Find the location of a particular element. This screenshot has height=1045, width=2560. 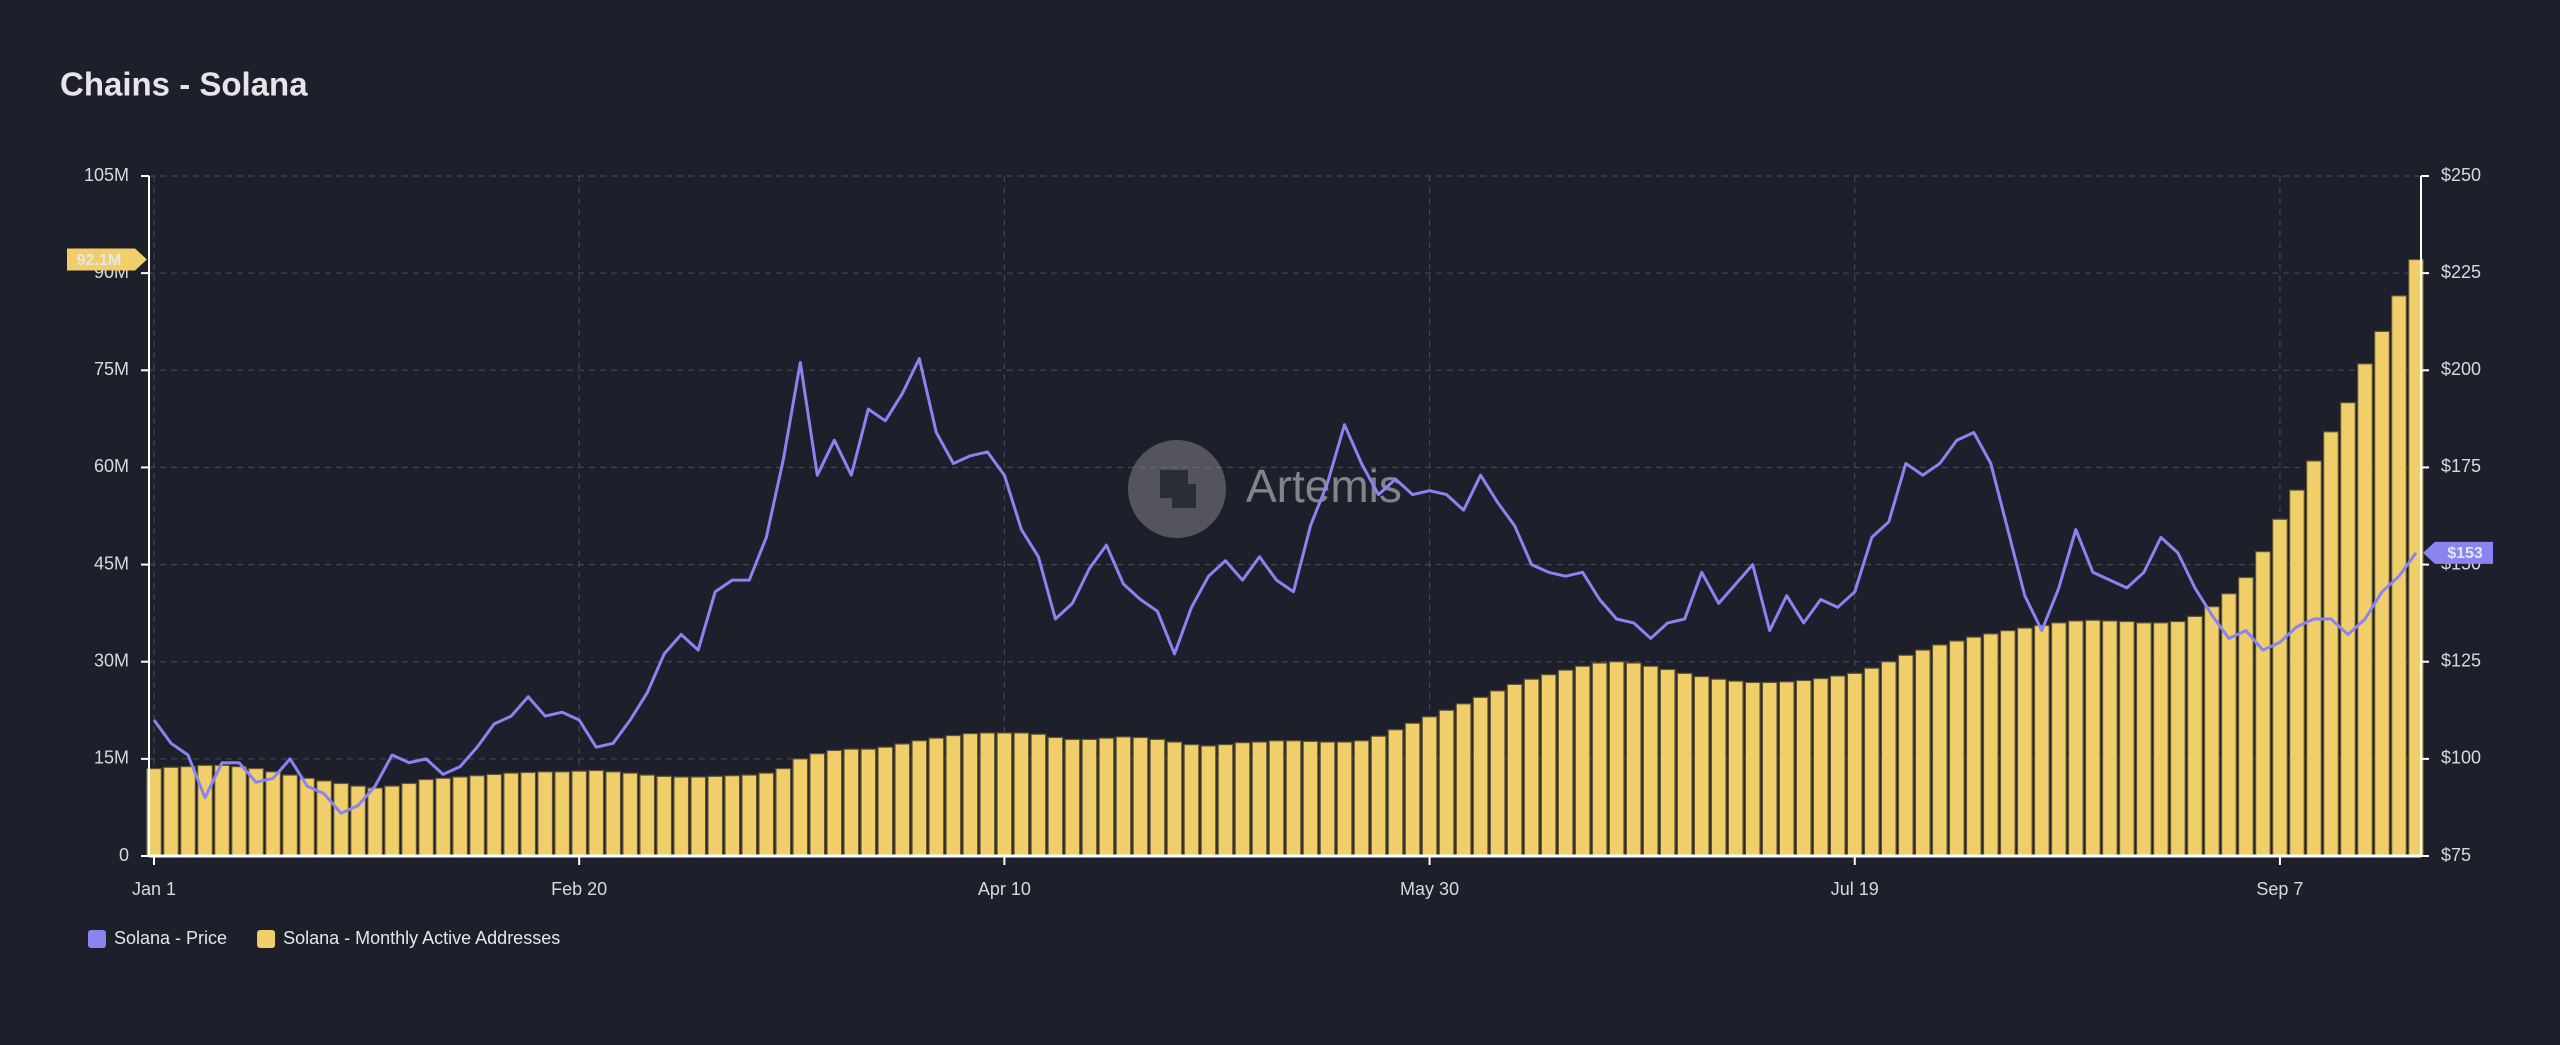

y2-tick-label: $225 is located at coordinates (2461, 272).